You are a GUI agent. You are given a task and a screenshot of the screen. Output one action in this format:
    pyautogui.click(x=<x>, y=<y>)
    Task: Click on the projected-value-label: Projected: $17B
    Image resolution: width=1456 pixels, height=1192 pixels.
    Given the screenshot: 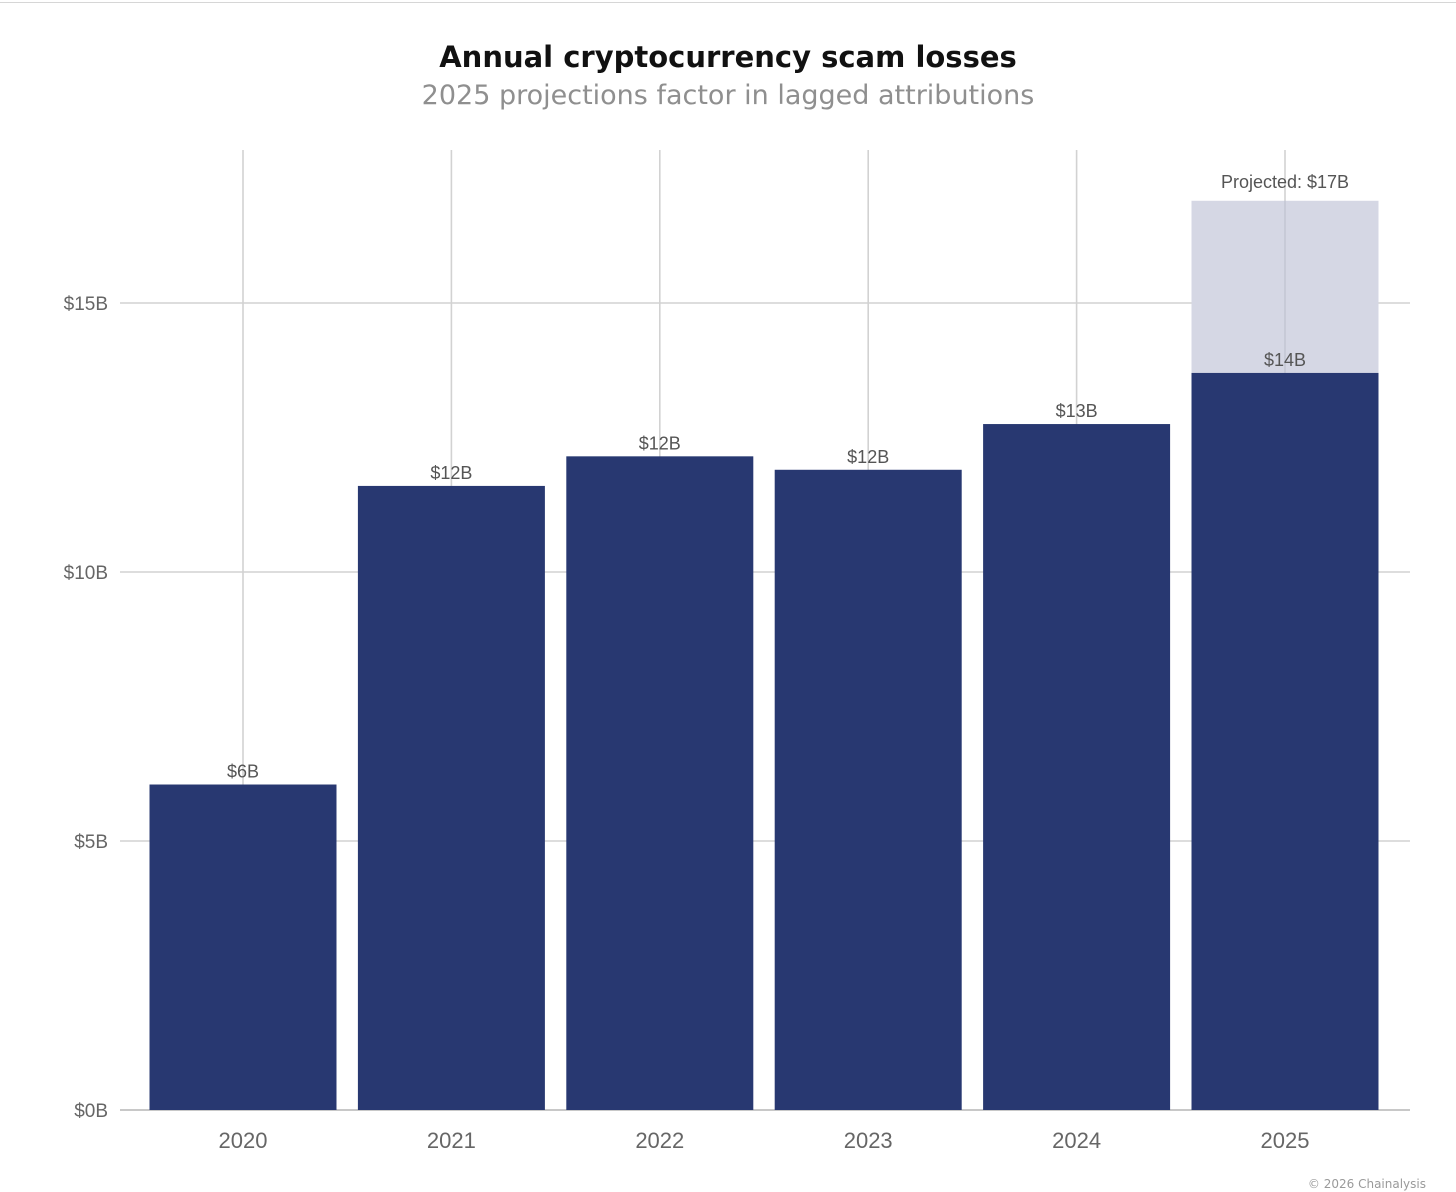 What is the action you would take?
    pyautogui.click(x=1285, y=182)
    